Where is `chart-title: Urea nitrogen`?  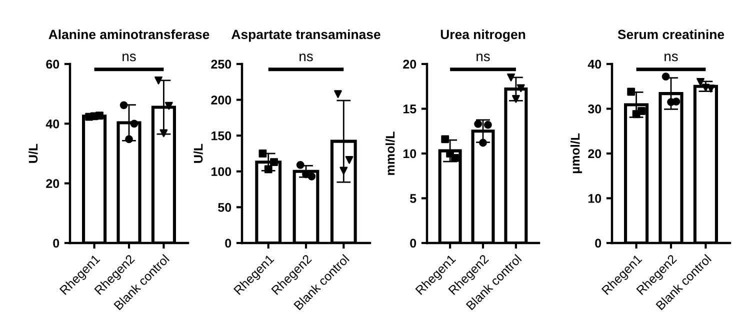 chart-title: Urea nitrogen is located at coordinates (483, 35).